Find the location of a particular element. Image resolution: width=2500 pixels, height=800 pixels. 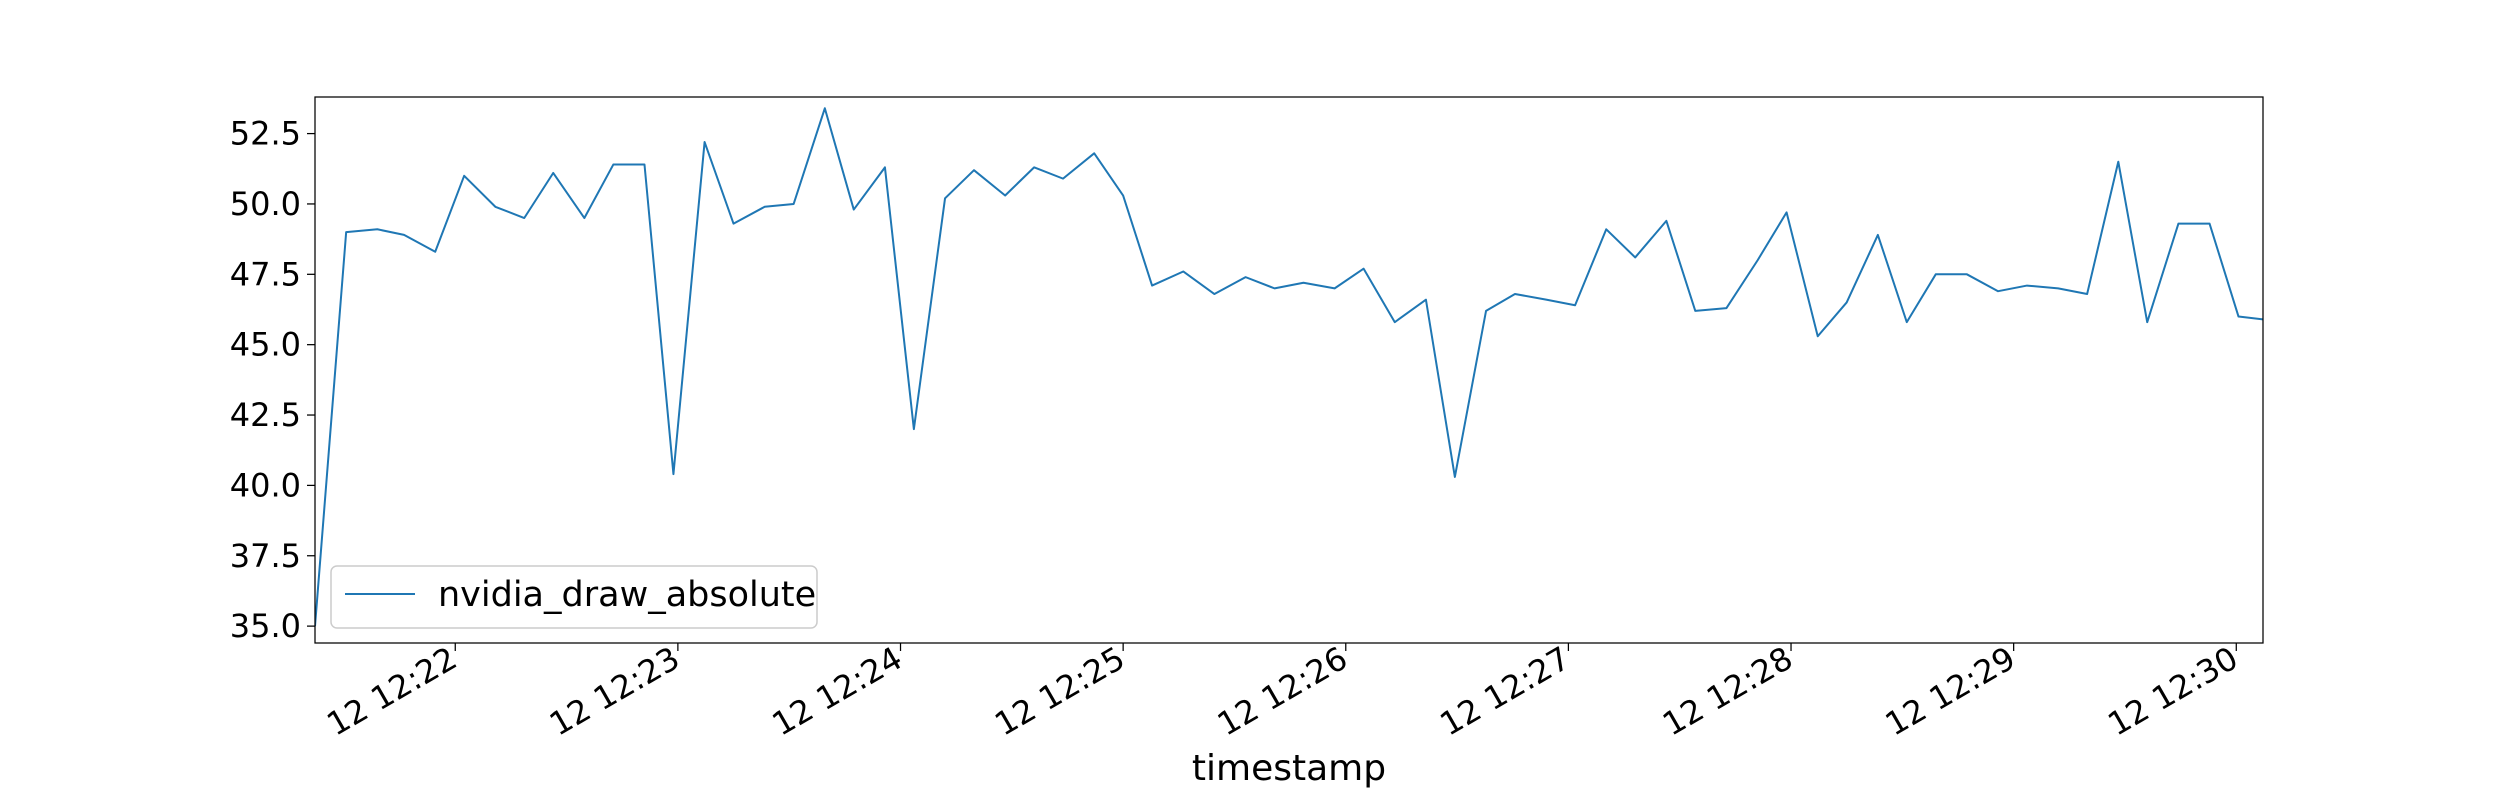

y-tick-label: 35.0 is located at coordinates (265, 626).